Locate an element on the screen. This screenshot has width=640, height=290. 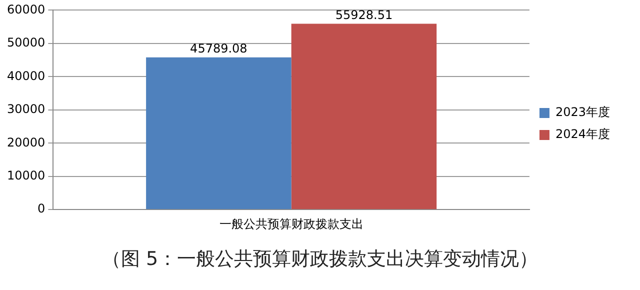
y-tick-label: 10000 is located at coordinates (26, 175).